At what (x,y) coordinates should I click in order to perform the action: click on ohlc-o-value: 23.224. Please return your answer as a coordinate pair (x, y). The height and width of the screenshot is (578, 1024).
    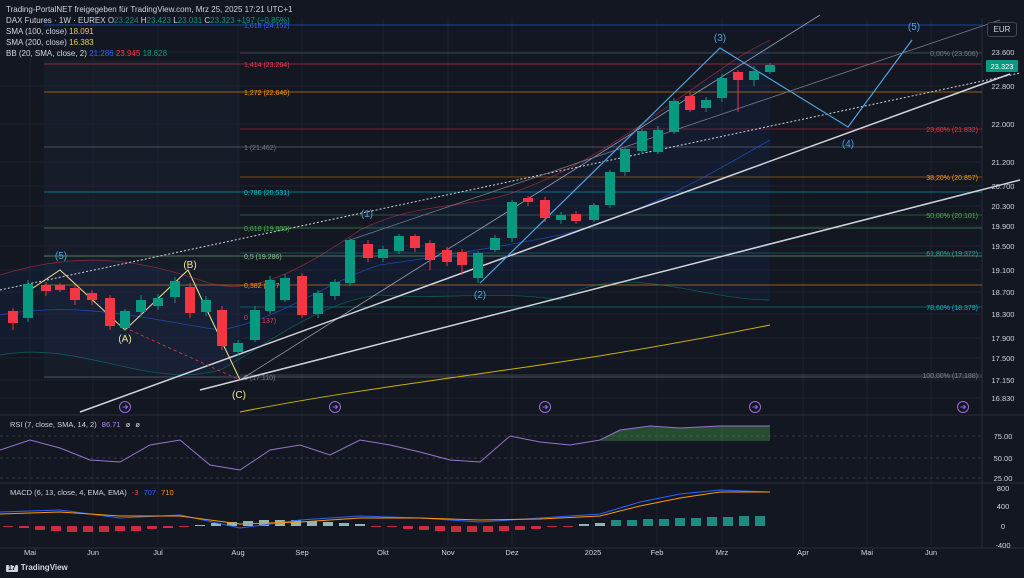
    Looking at the image, I should click on (126, 20).